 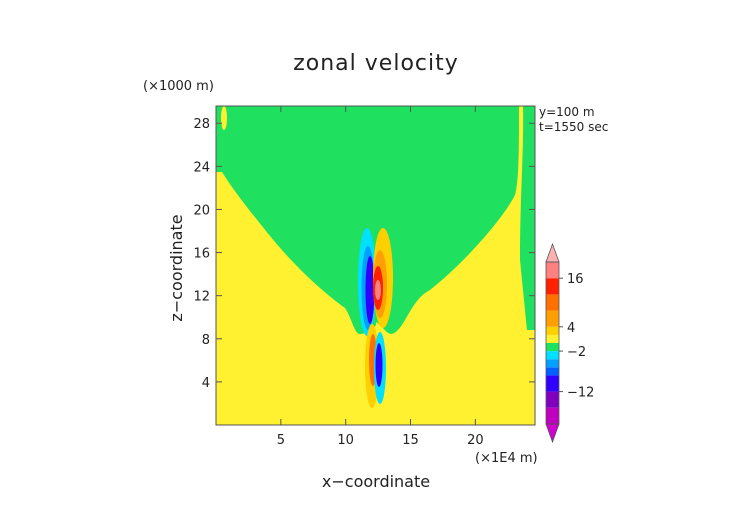 What do you see at coordinates (580, 393) in the screenshot?
I see `colorbar-label: −12` at bounding box center [580, 393].